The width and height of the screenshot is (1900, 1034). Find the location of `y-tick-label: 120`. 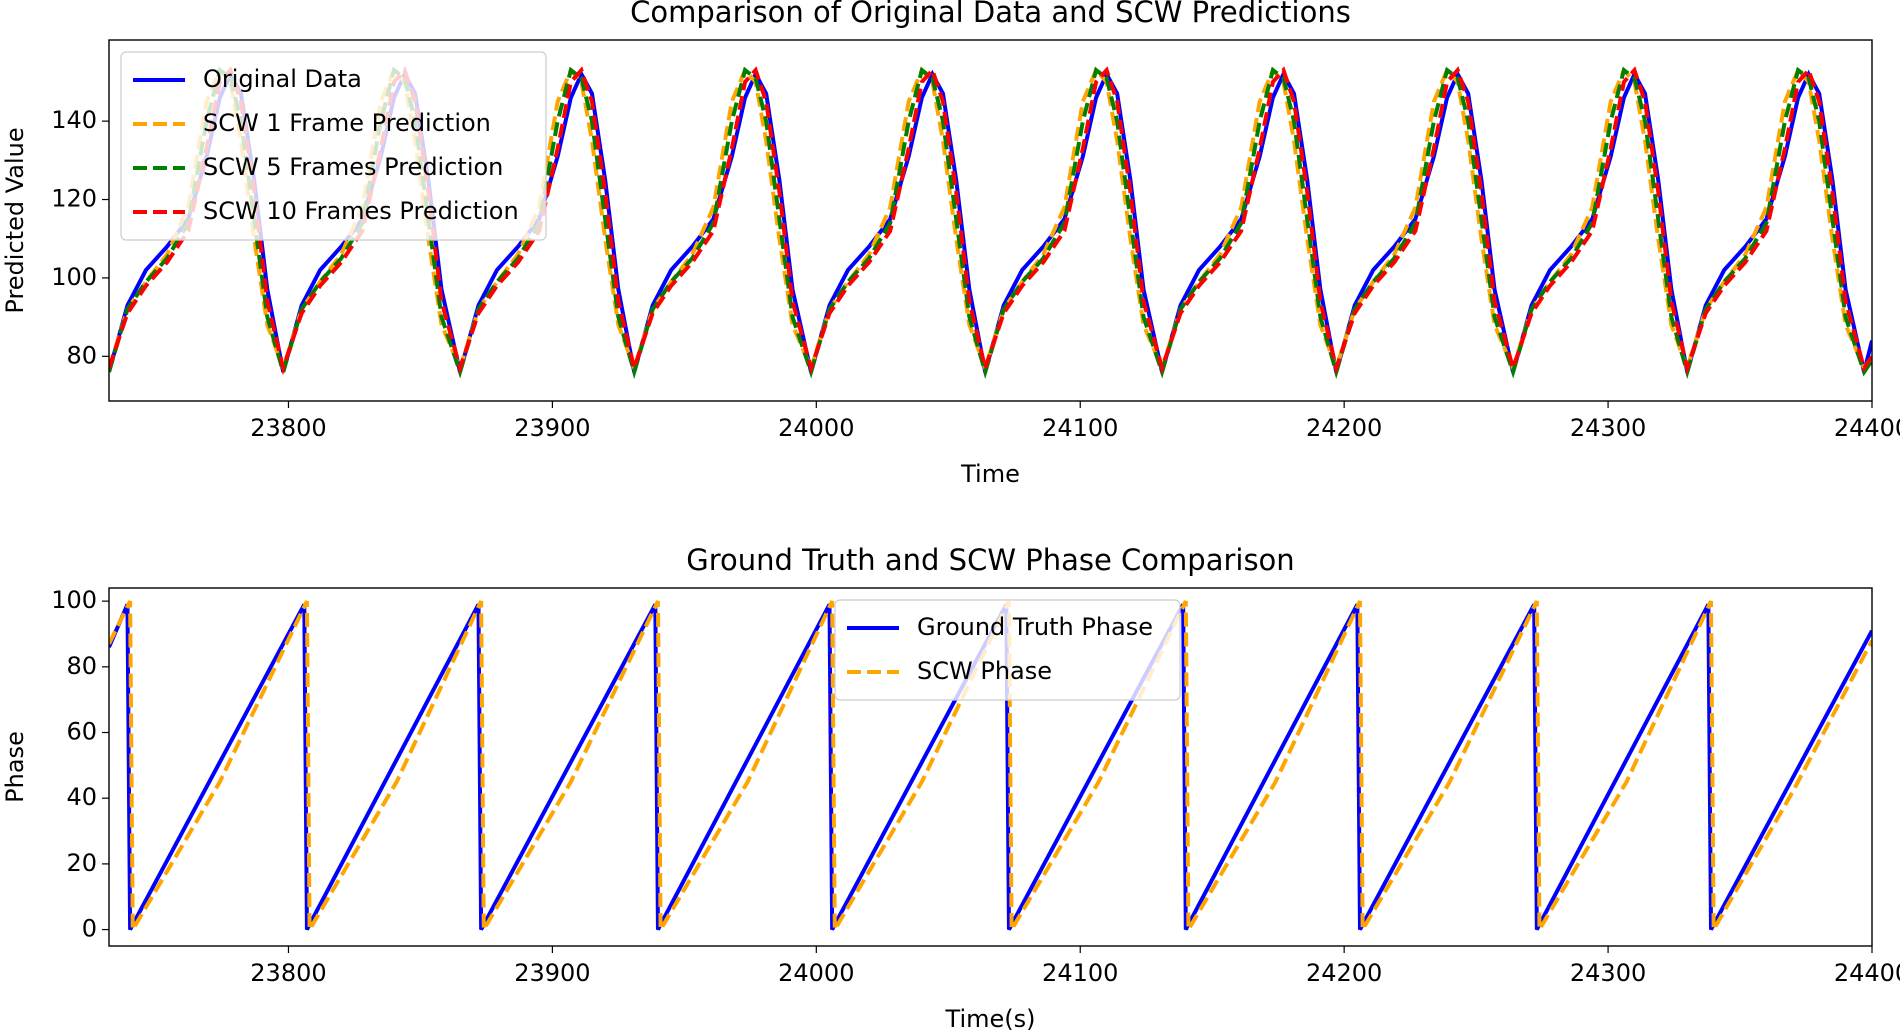

y-tick-label: 120 is located at coordinates (74, 199).